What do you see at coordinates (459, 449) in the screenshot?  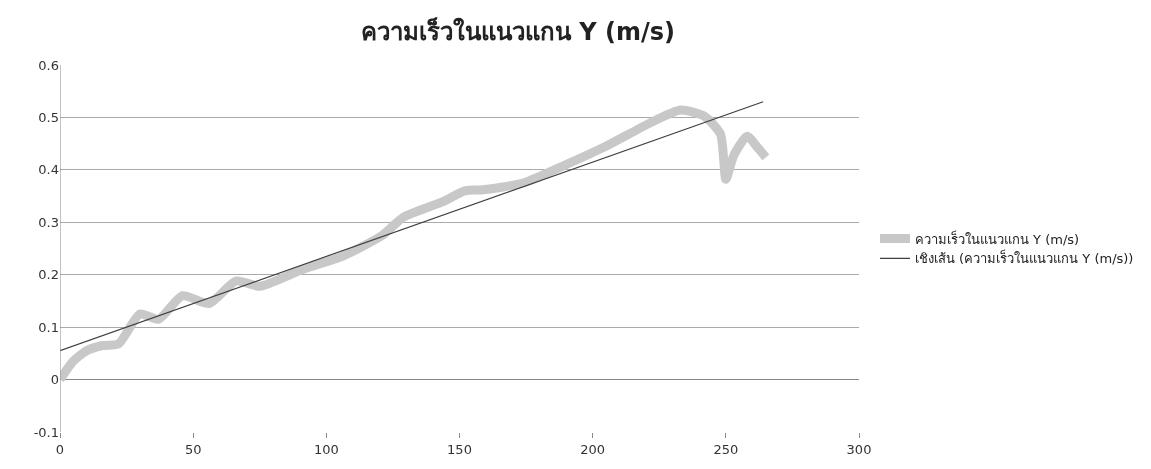 I see `x-tick-label: 150` at bounding box center [459, 449].